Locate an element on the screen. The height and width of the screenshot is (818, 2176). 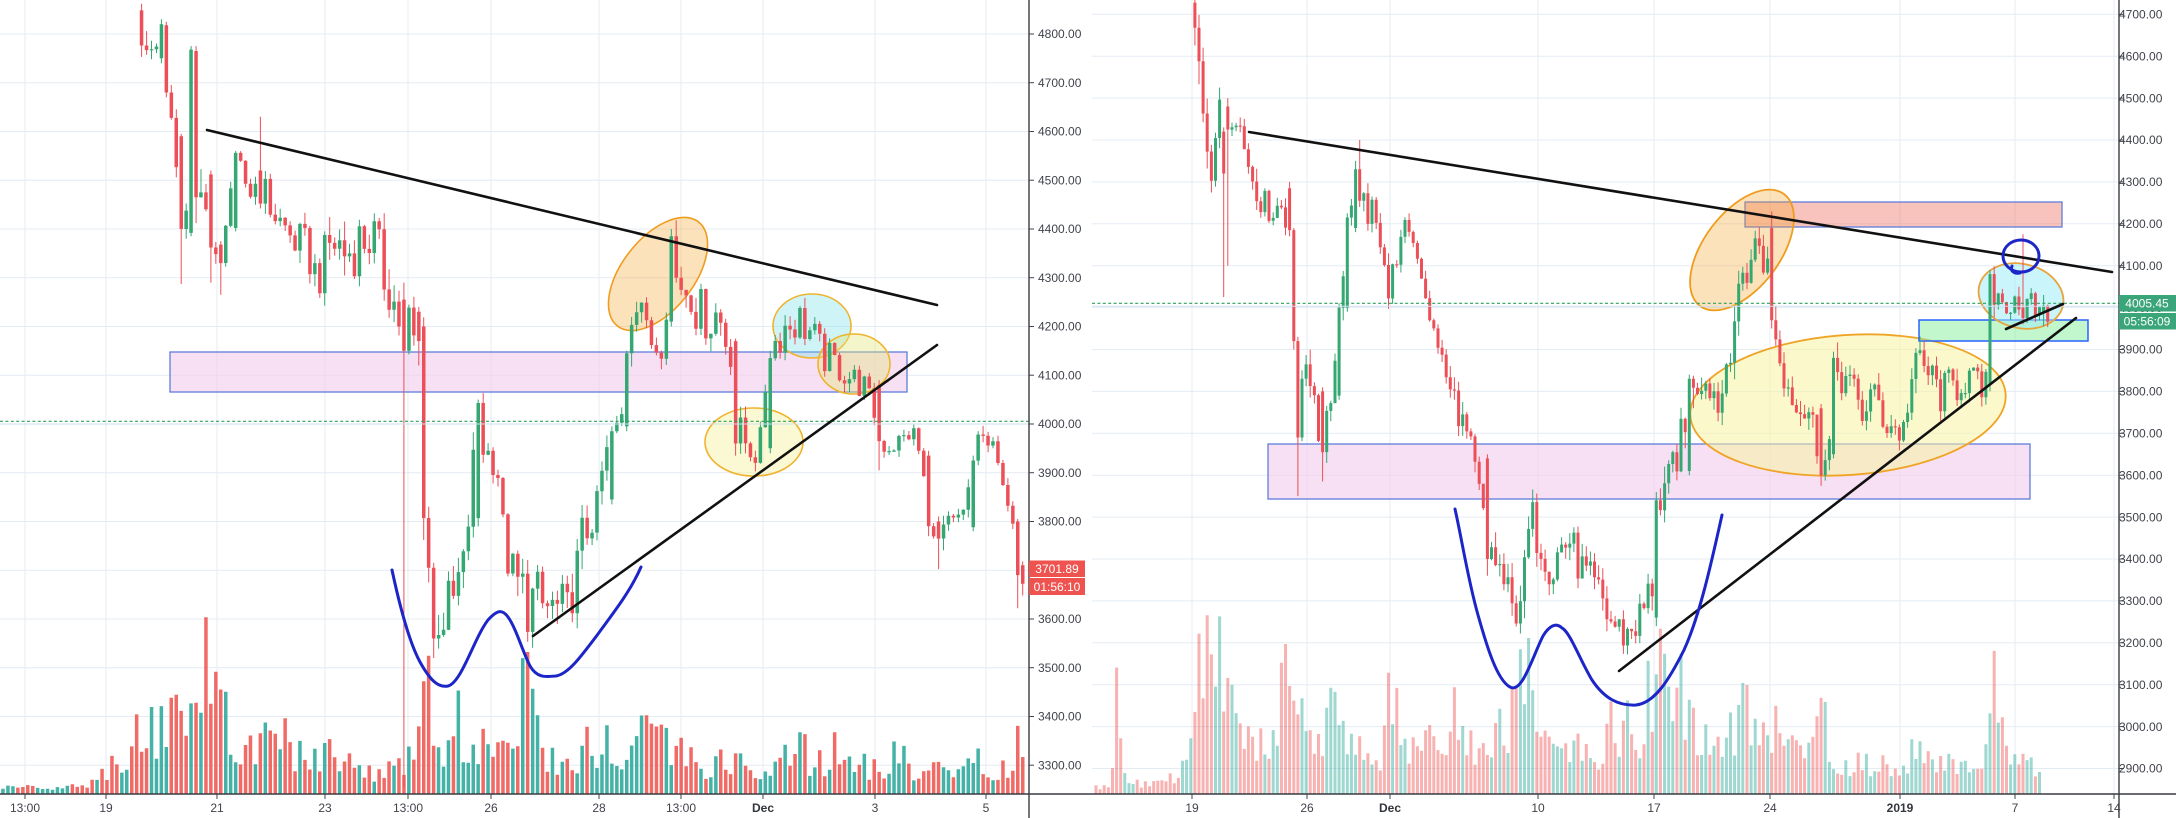
svg-text: 21 is located at coordinates (217, 808).